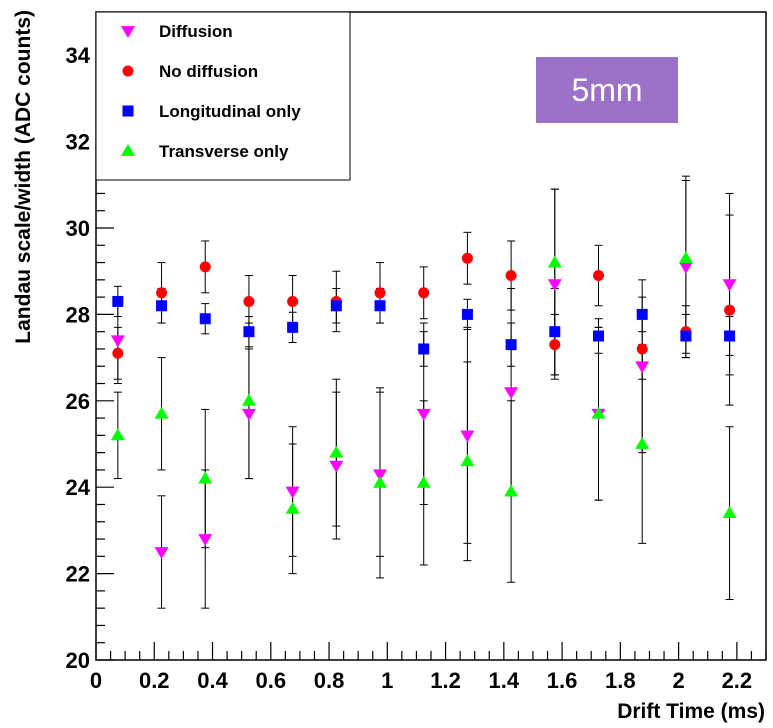 This screenshot has width=773, height=728. I want to click on x-tick-label: 0, so click(96, 680).